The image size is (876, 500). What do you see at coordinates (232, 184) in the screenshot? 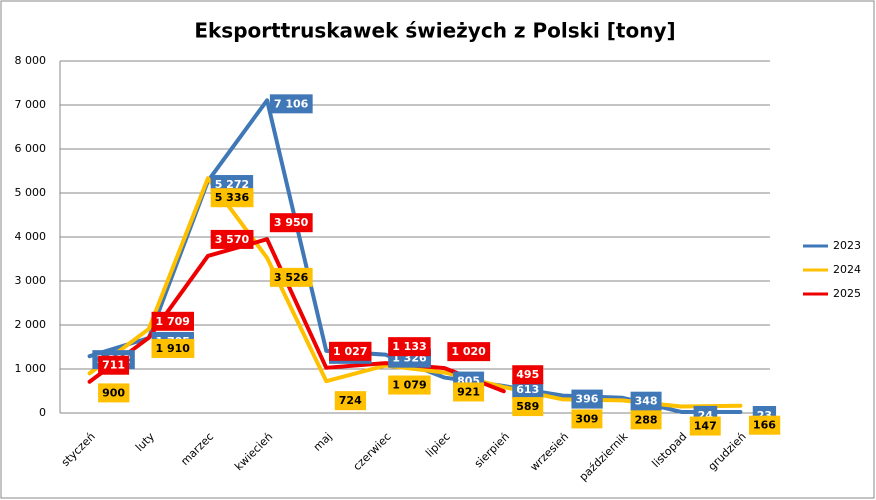
I see `data-label-text: 5 272` at bounding box center [232, 184].